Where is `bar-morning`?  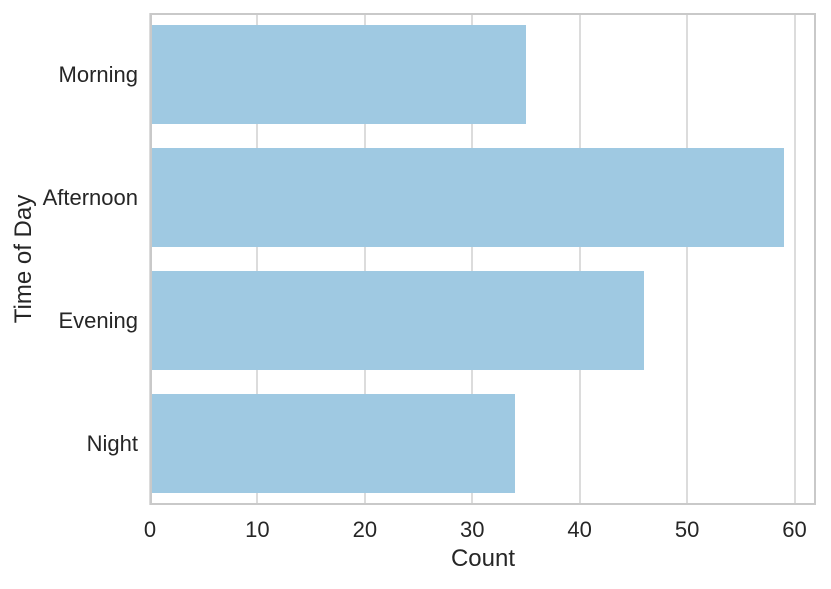 bar-morning is located at coordinates (338, 74).